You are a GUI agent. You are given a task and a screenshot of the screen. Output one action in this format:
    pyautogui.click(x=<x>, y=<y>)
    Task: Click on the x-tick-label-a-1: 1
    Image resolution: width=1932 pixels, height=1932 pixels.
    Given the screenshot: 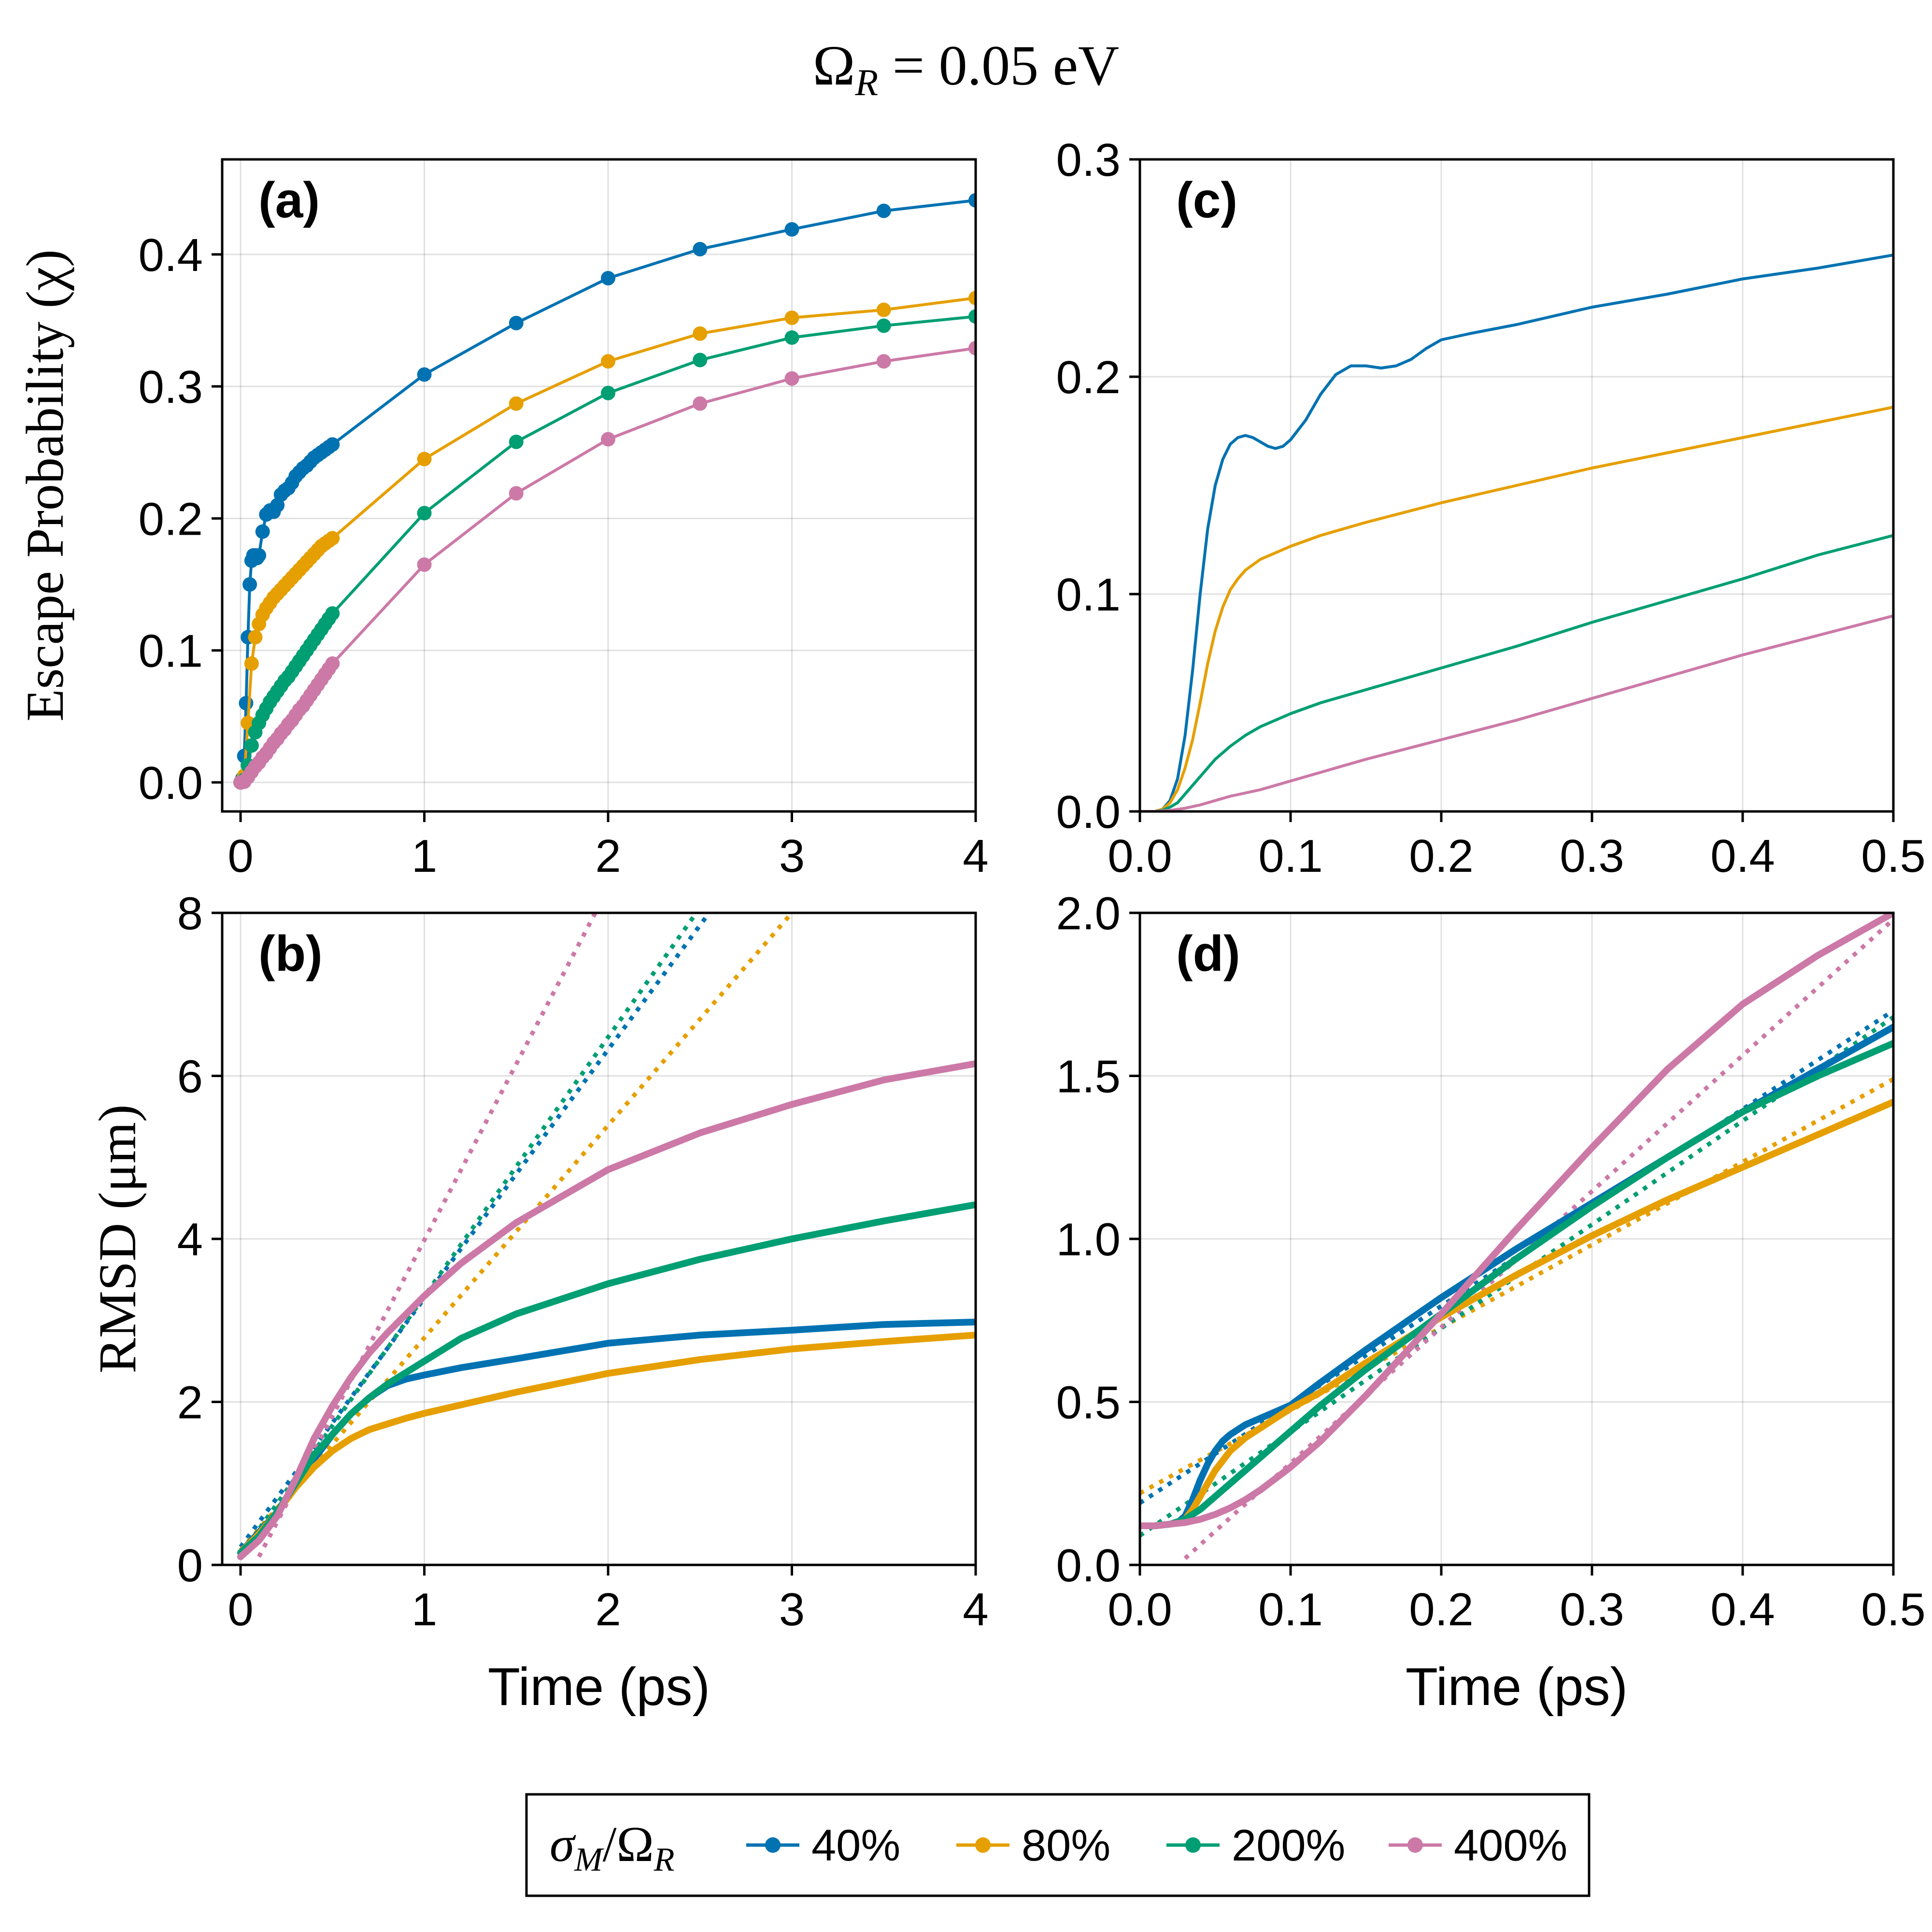 What is the action you would take?
    pyautogui.click(x=424, y=856)
    